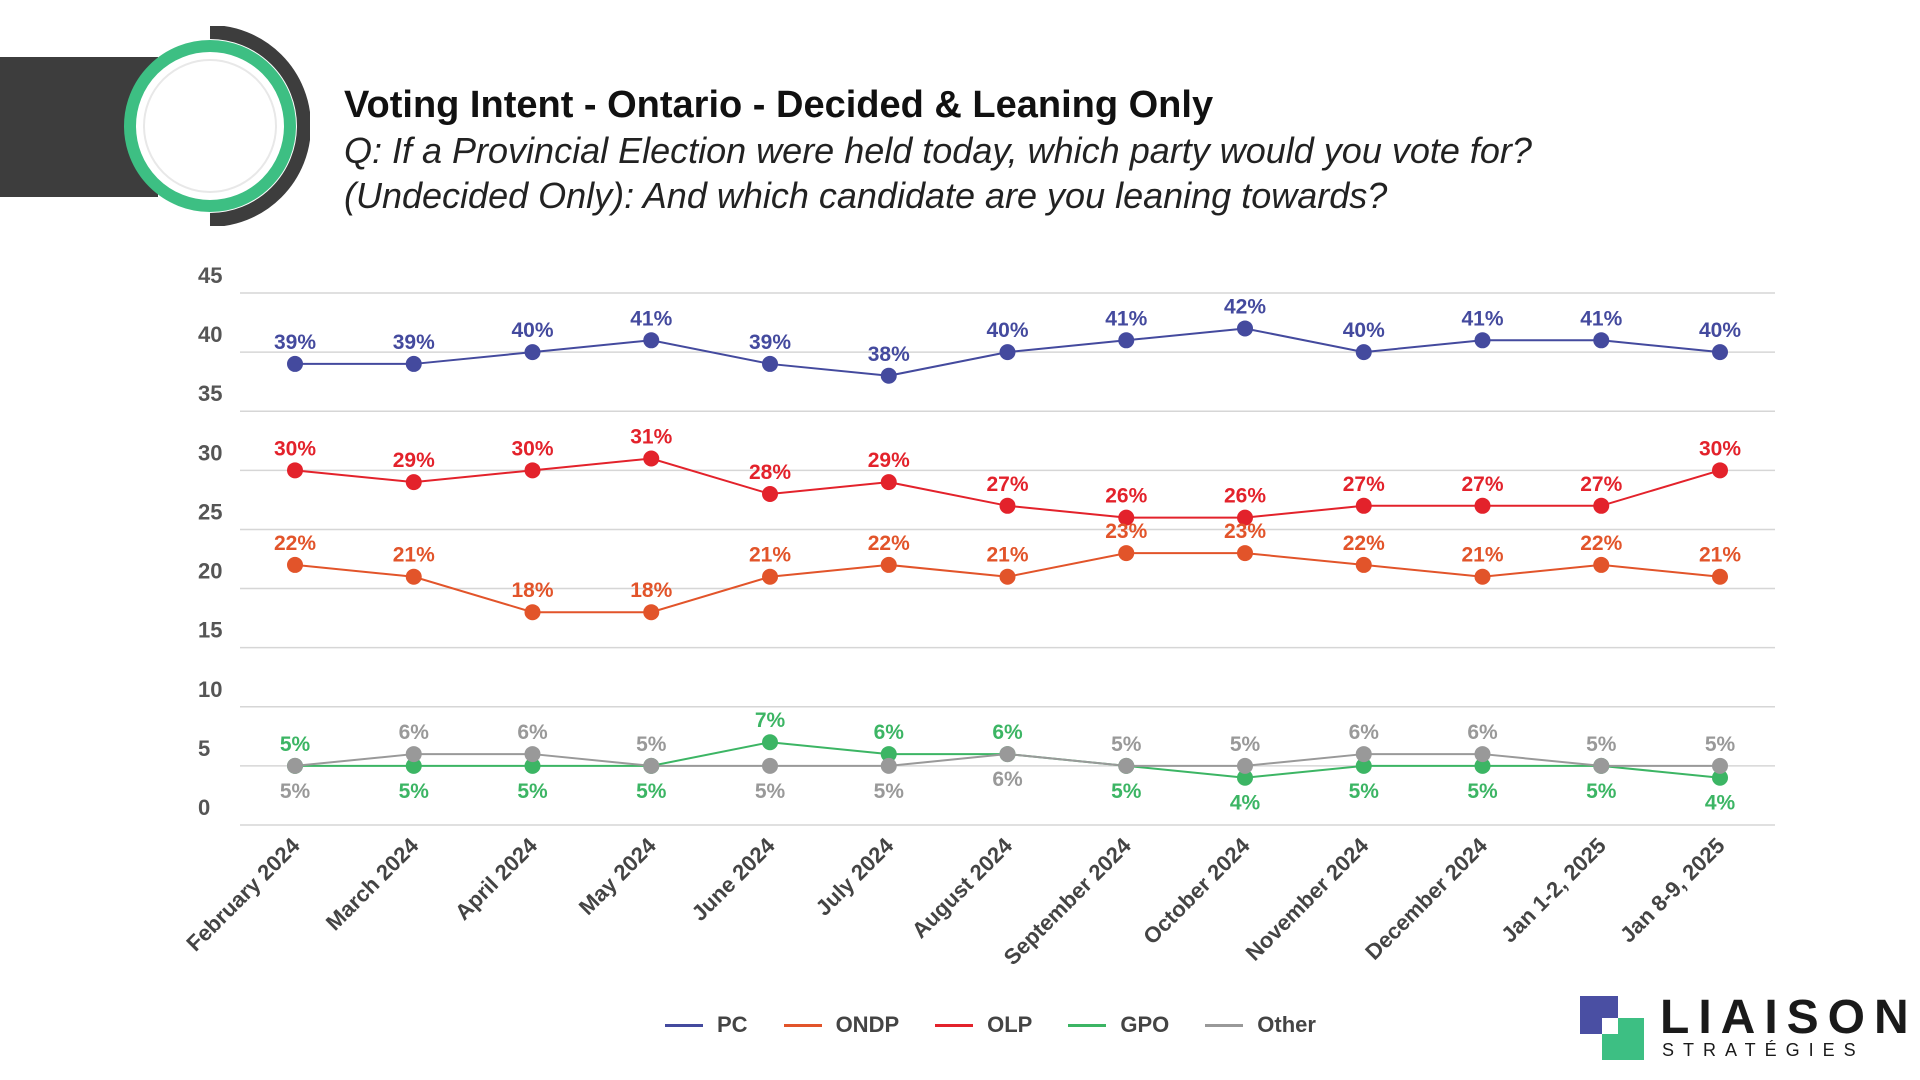  Describe the element at coordinates (889, 543) in the screenshot. I see `ondp-data-label: 22%` at that location.